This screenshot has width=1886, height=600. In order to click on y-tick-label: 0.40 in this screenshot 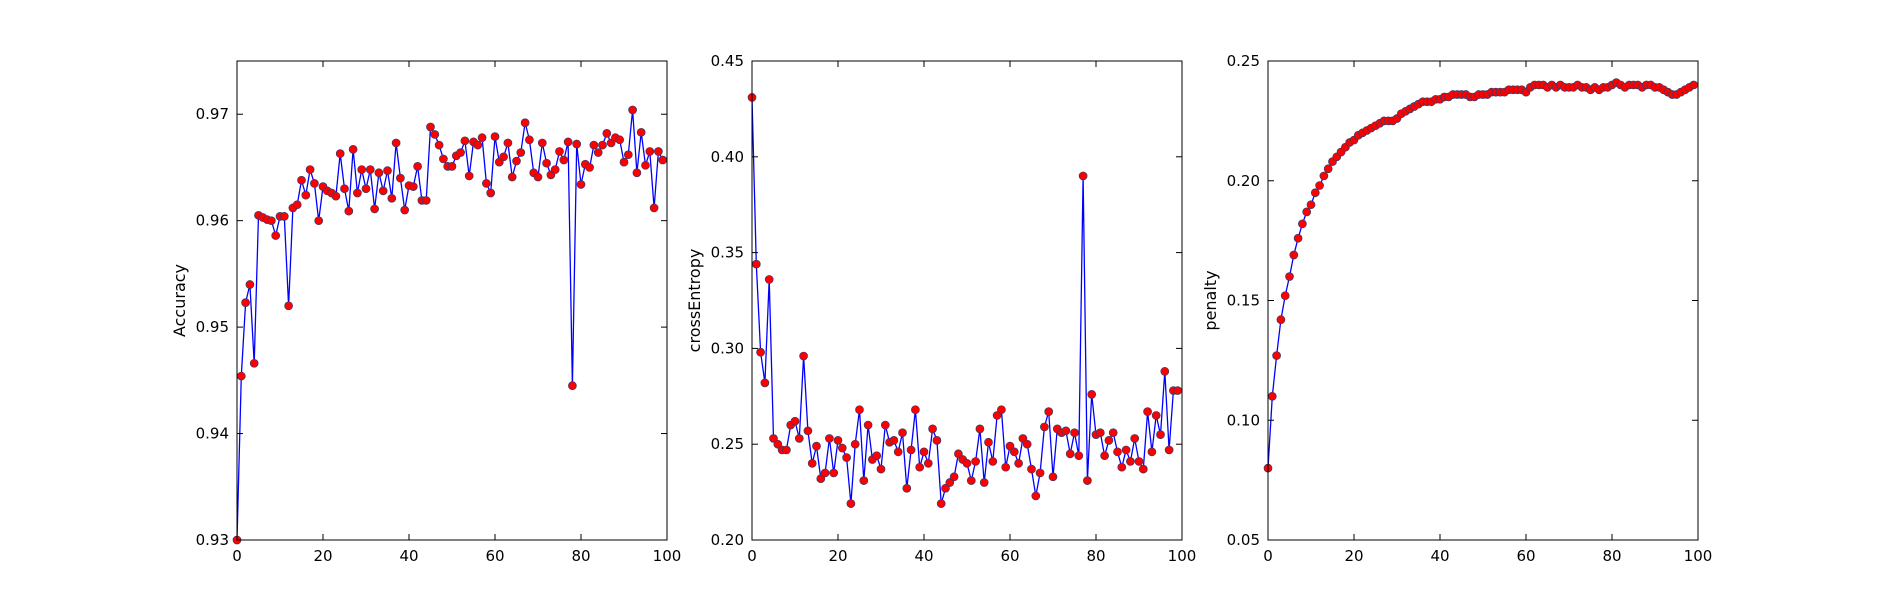, I will do `click(727, 157)`.